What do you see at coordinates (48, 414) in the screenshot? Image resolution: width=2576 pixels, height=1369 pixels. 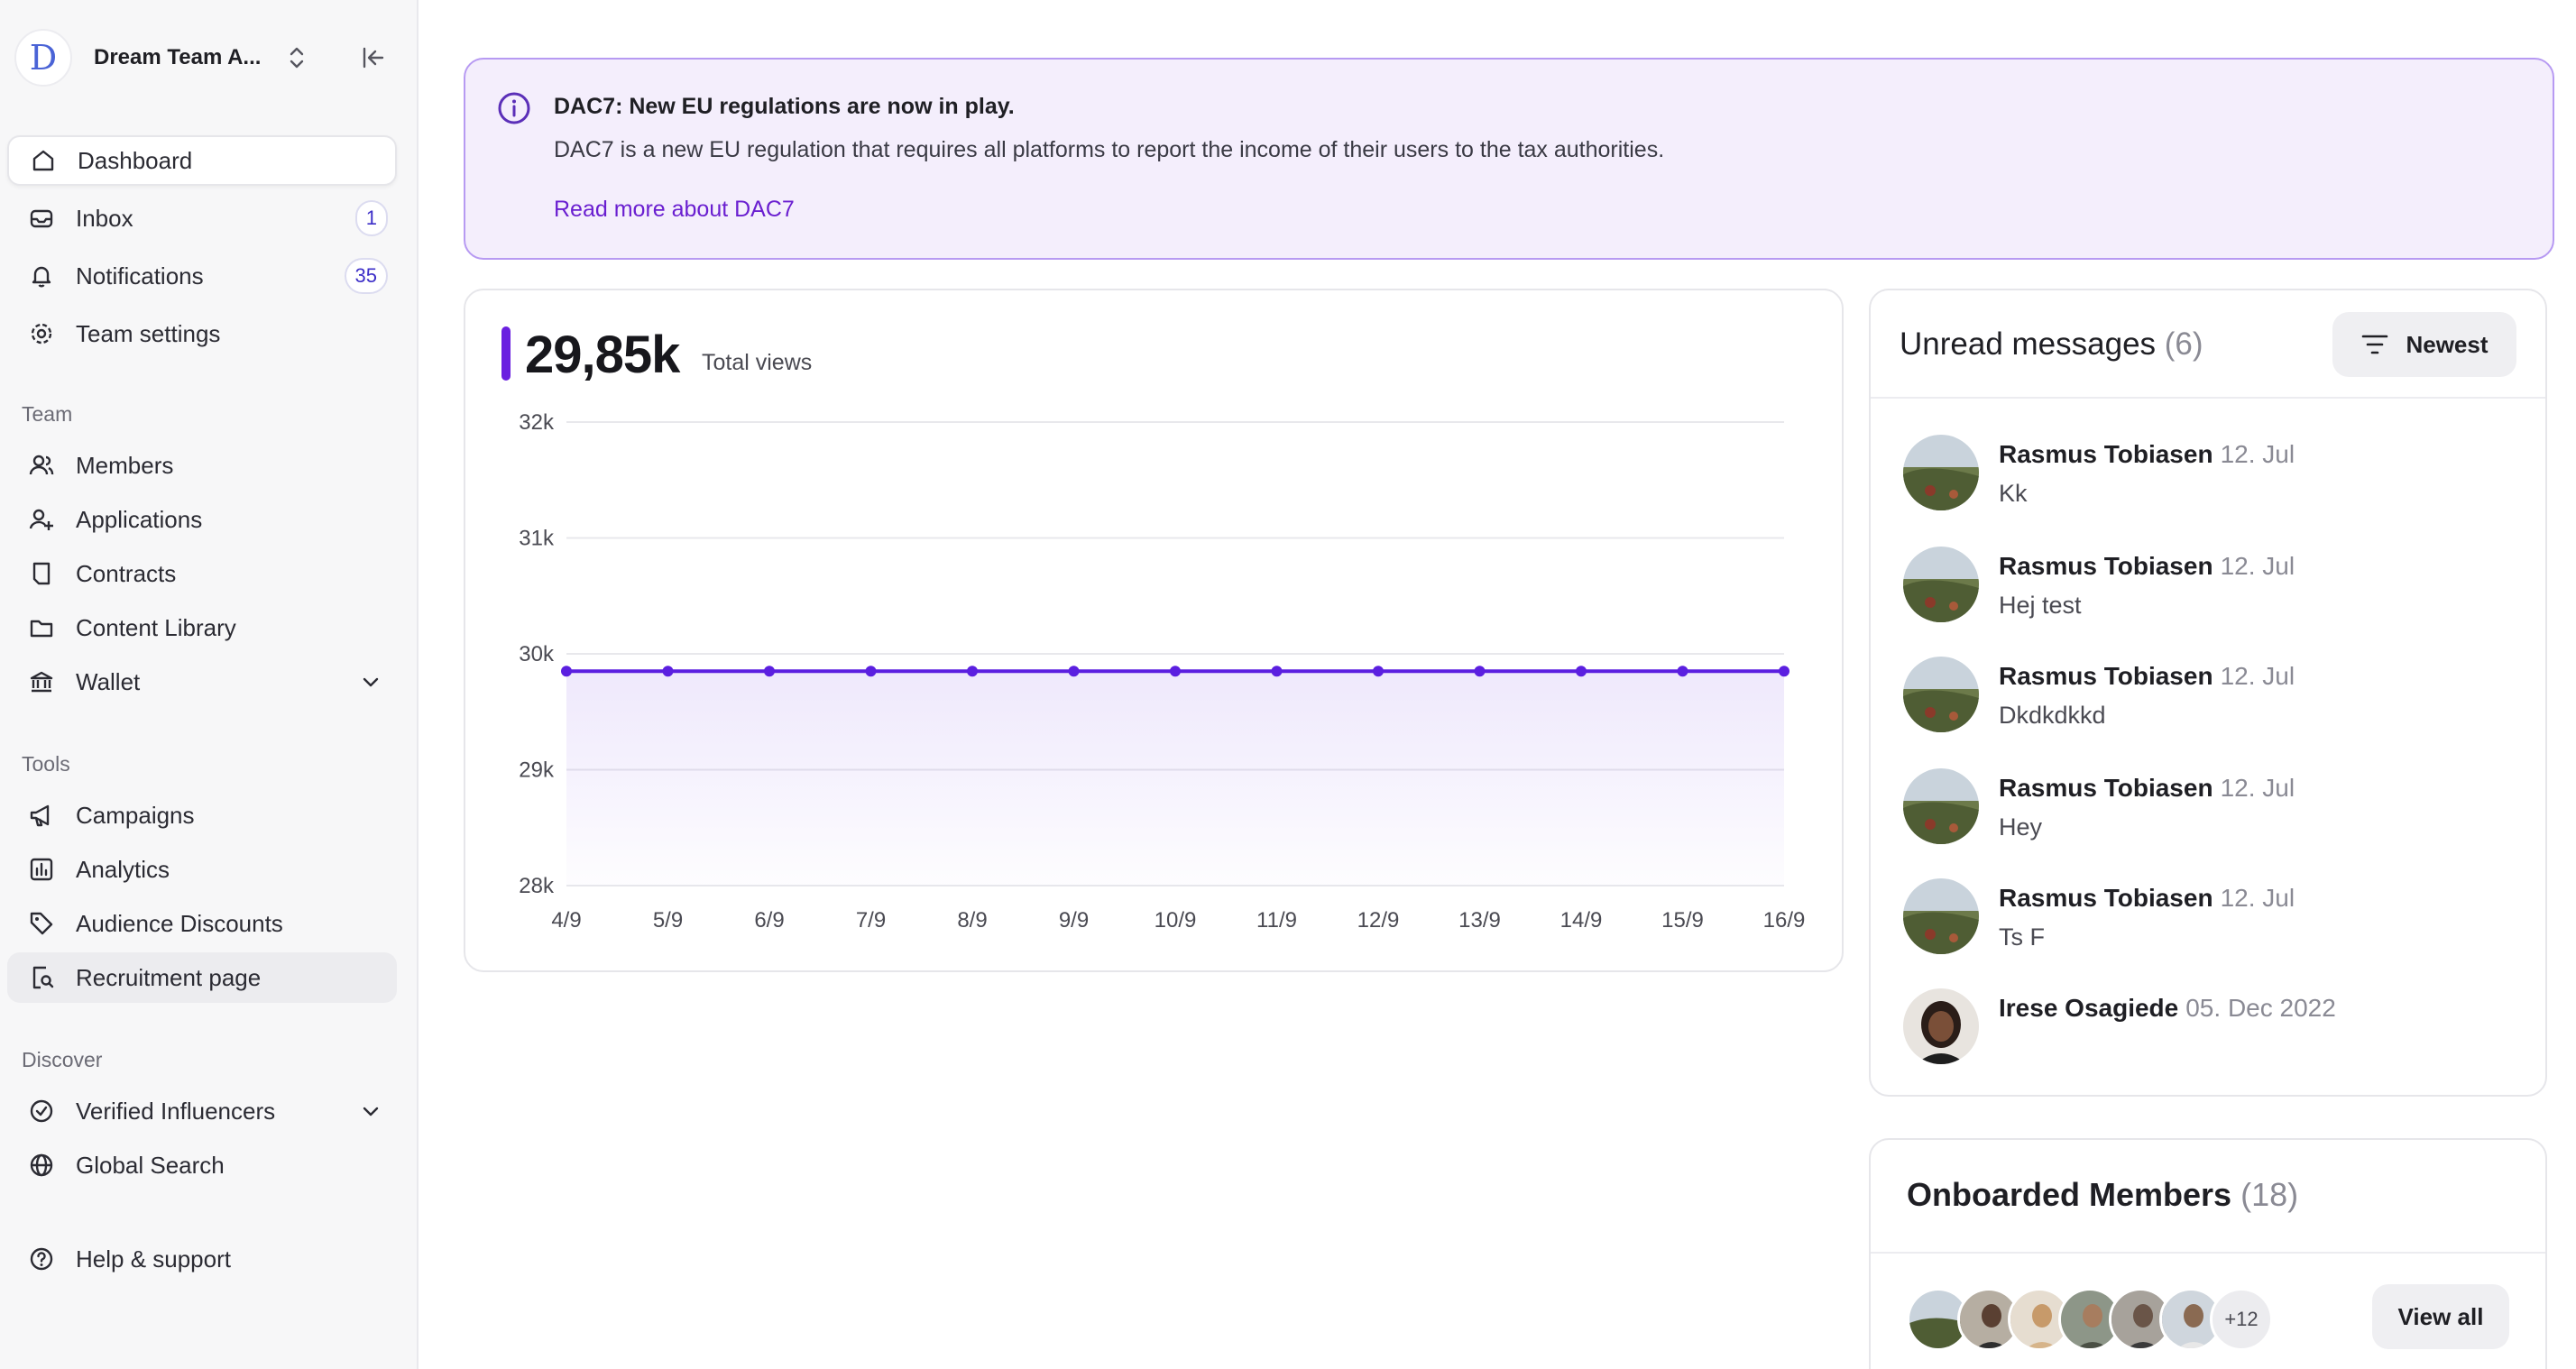 I see `section-label-team: Team` at bounding box center [48, 414].